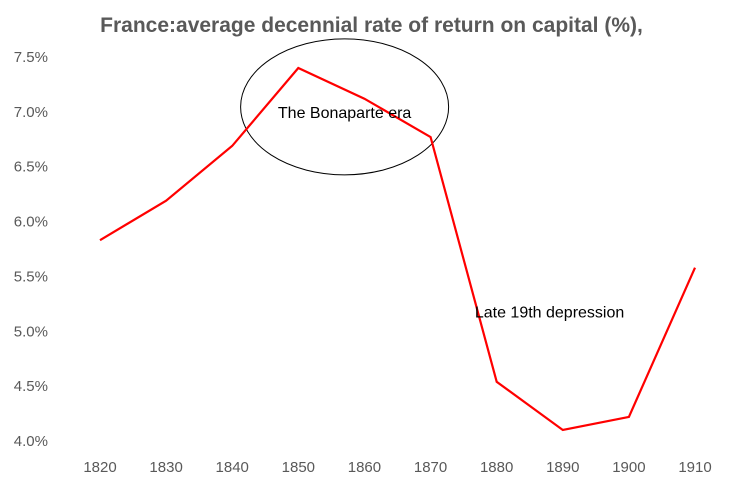 The width and height of the screenshot is (743, 486). What do you see at coordinates (562, 467) in the screenshot?
I see `x-tick-label: 1890` at bounding box center [562, 467].